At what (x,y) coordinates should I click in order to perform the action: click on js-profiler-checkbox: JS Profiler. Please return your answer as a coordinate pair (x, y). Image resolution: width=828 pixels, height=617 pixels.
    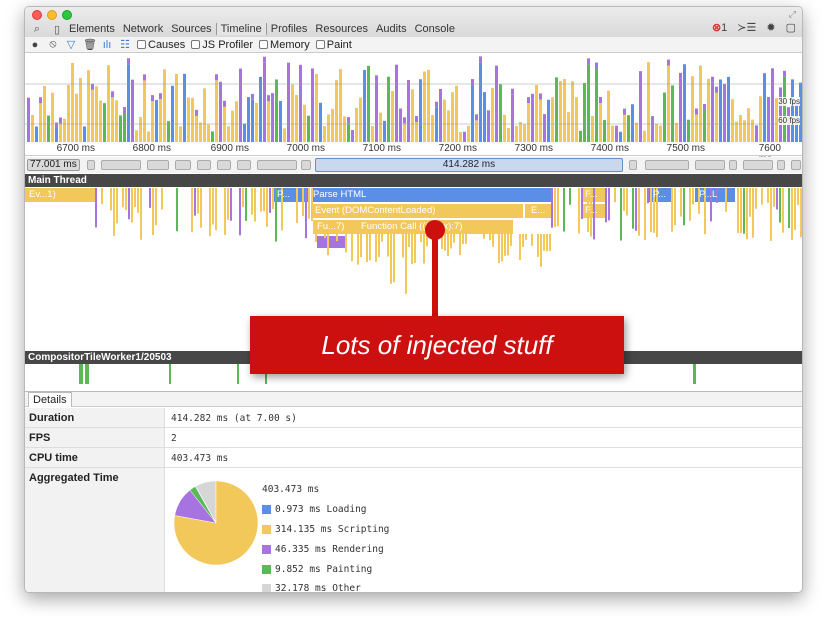
    Looking at the image, I should click on (222, 45).